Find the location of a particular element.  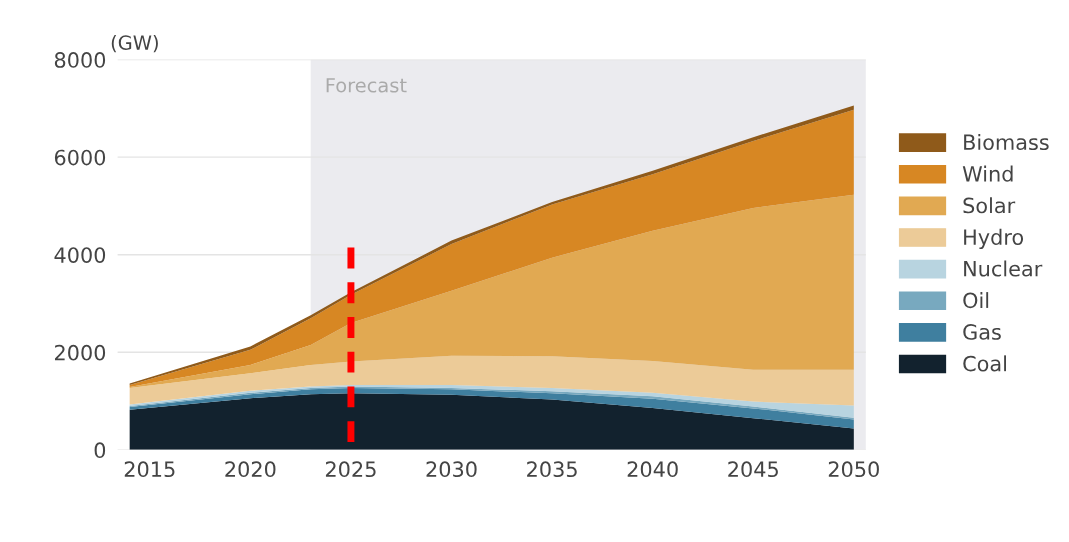

legend-label: Gas is located at coordinates (982, 332).